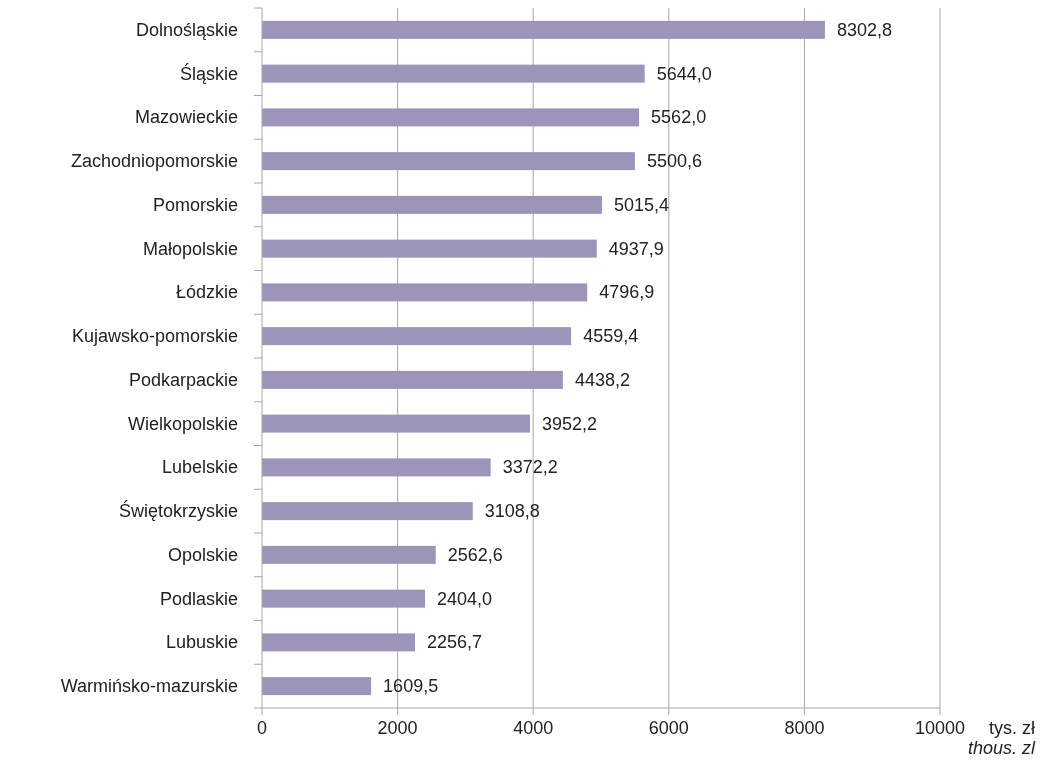 The image size is (1043, 760). What do you see at coordinates (182, 423) in the screenshot?
I see `y-tick-label: Wielkopolskie` at bounding box center [182, 423].